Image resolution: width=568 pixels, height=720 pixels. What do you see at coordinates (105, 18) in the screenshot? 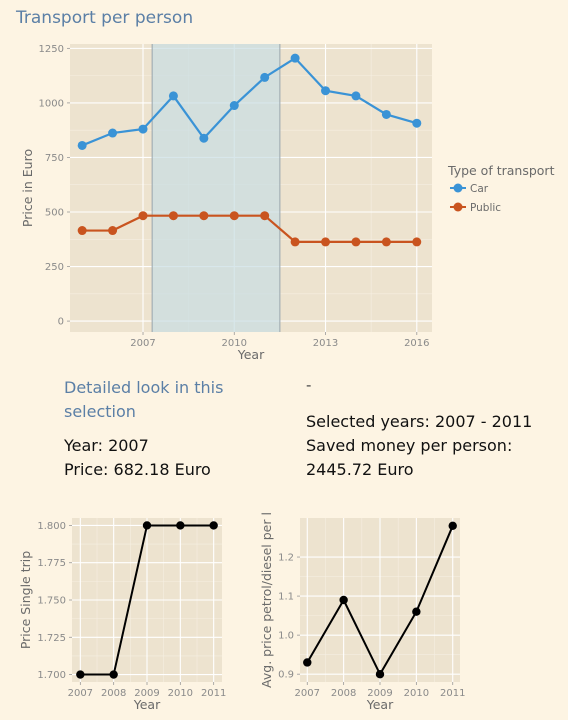
I see `page-title: Transport per person` at bounding box center [105, 18].